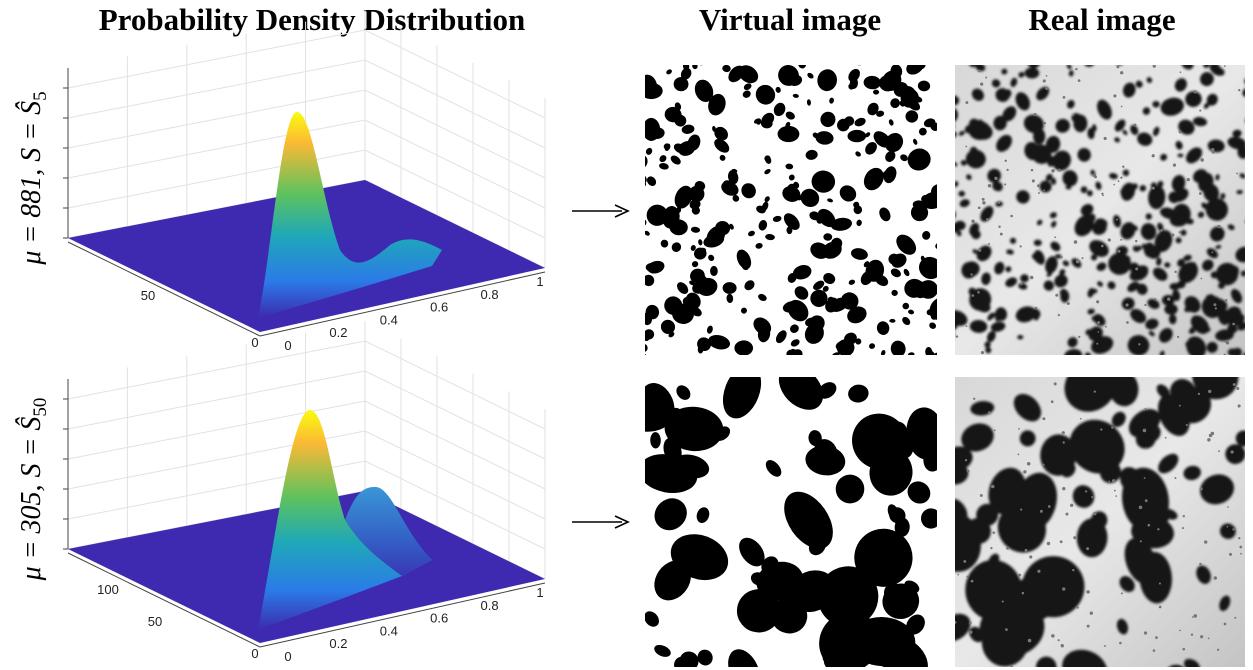  I want to click on y-tick-label: 50, so click(155, 621).